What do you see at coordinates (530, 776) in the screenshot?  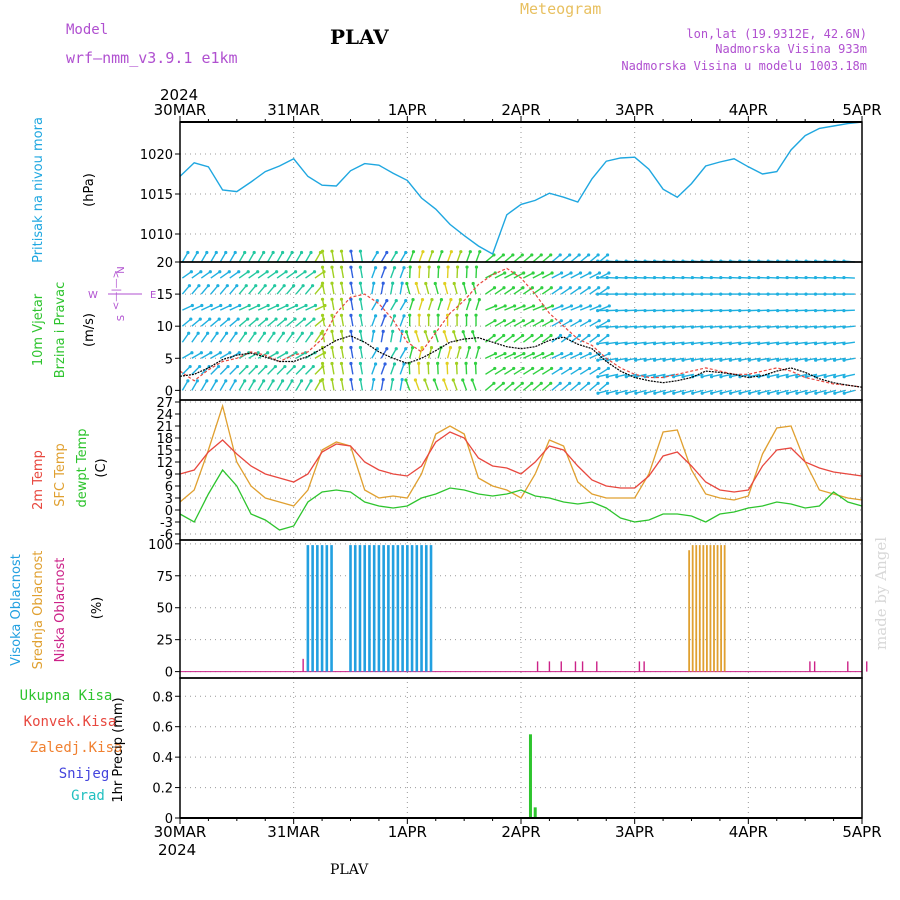 I see `precip-bar` at bounding box center [530, 776].